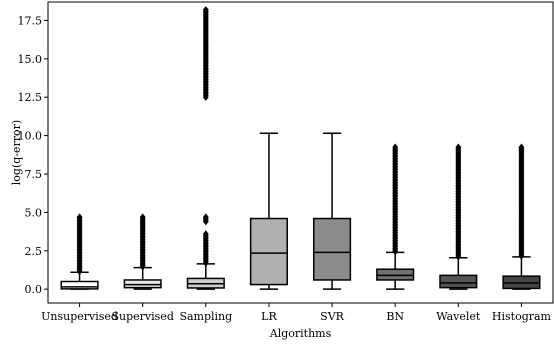 This screenshot has width=554, height=345. Describe the element at coordinates (205, 316) in the screenshot. I see `x-tick-label-sampling: Sampling` at that location.